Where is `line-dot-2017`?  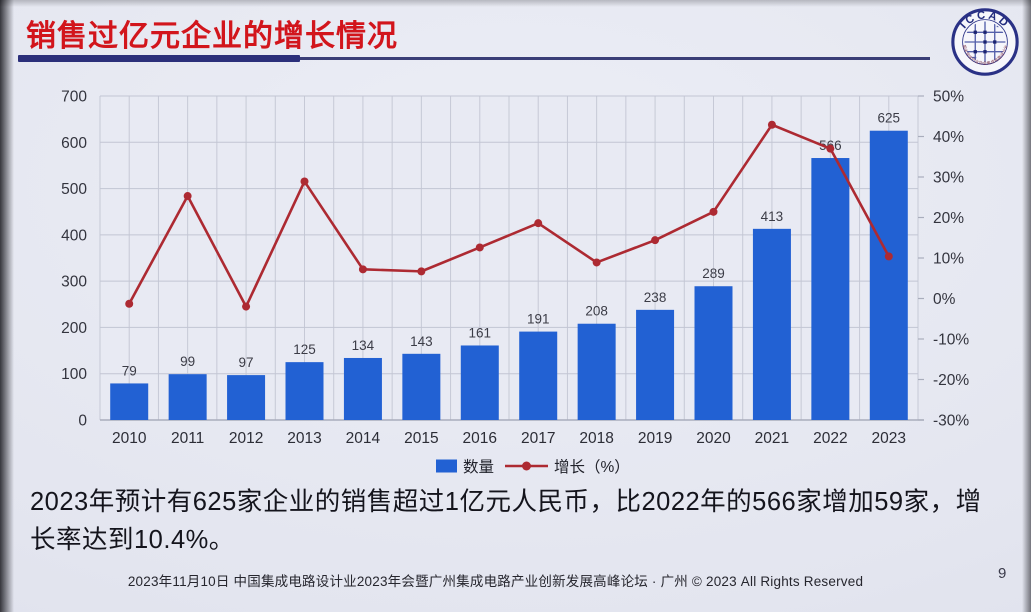 line-dot-2017 is located at coordinates (538, 223).